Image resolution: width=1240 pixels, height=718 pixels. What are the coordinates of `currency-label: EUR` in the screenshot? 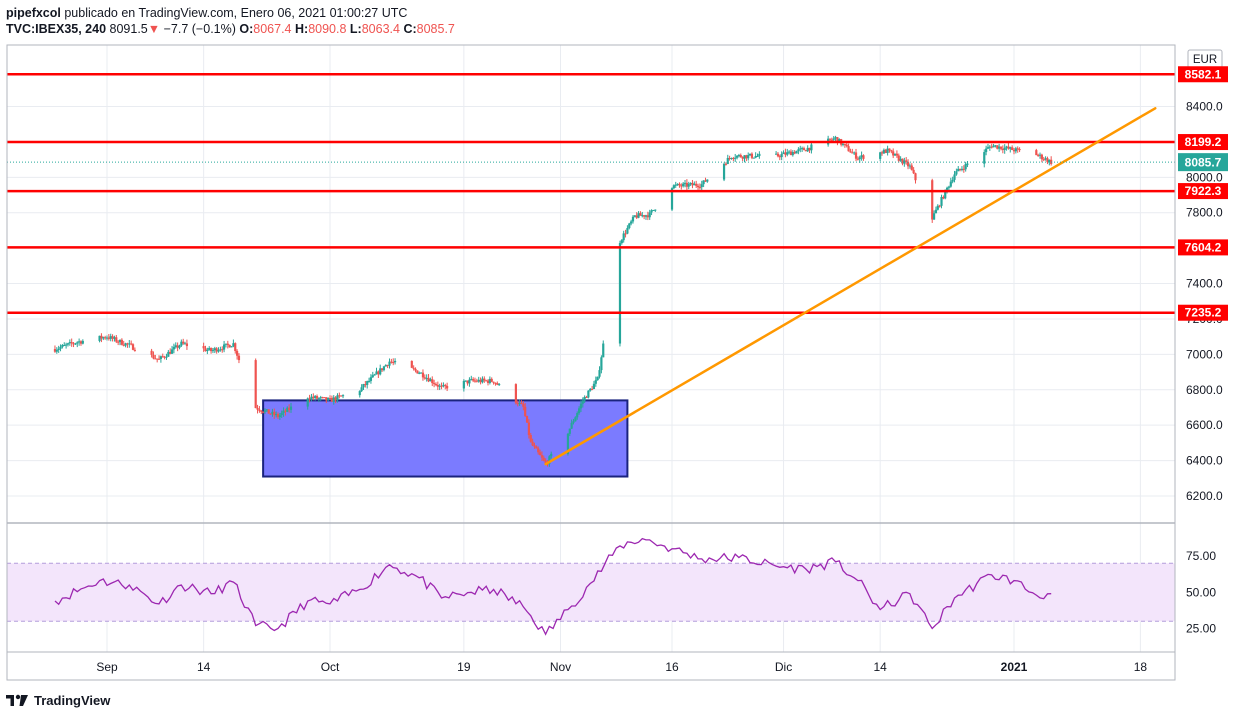 It's located at (1205, 60).